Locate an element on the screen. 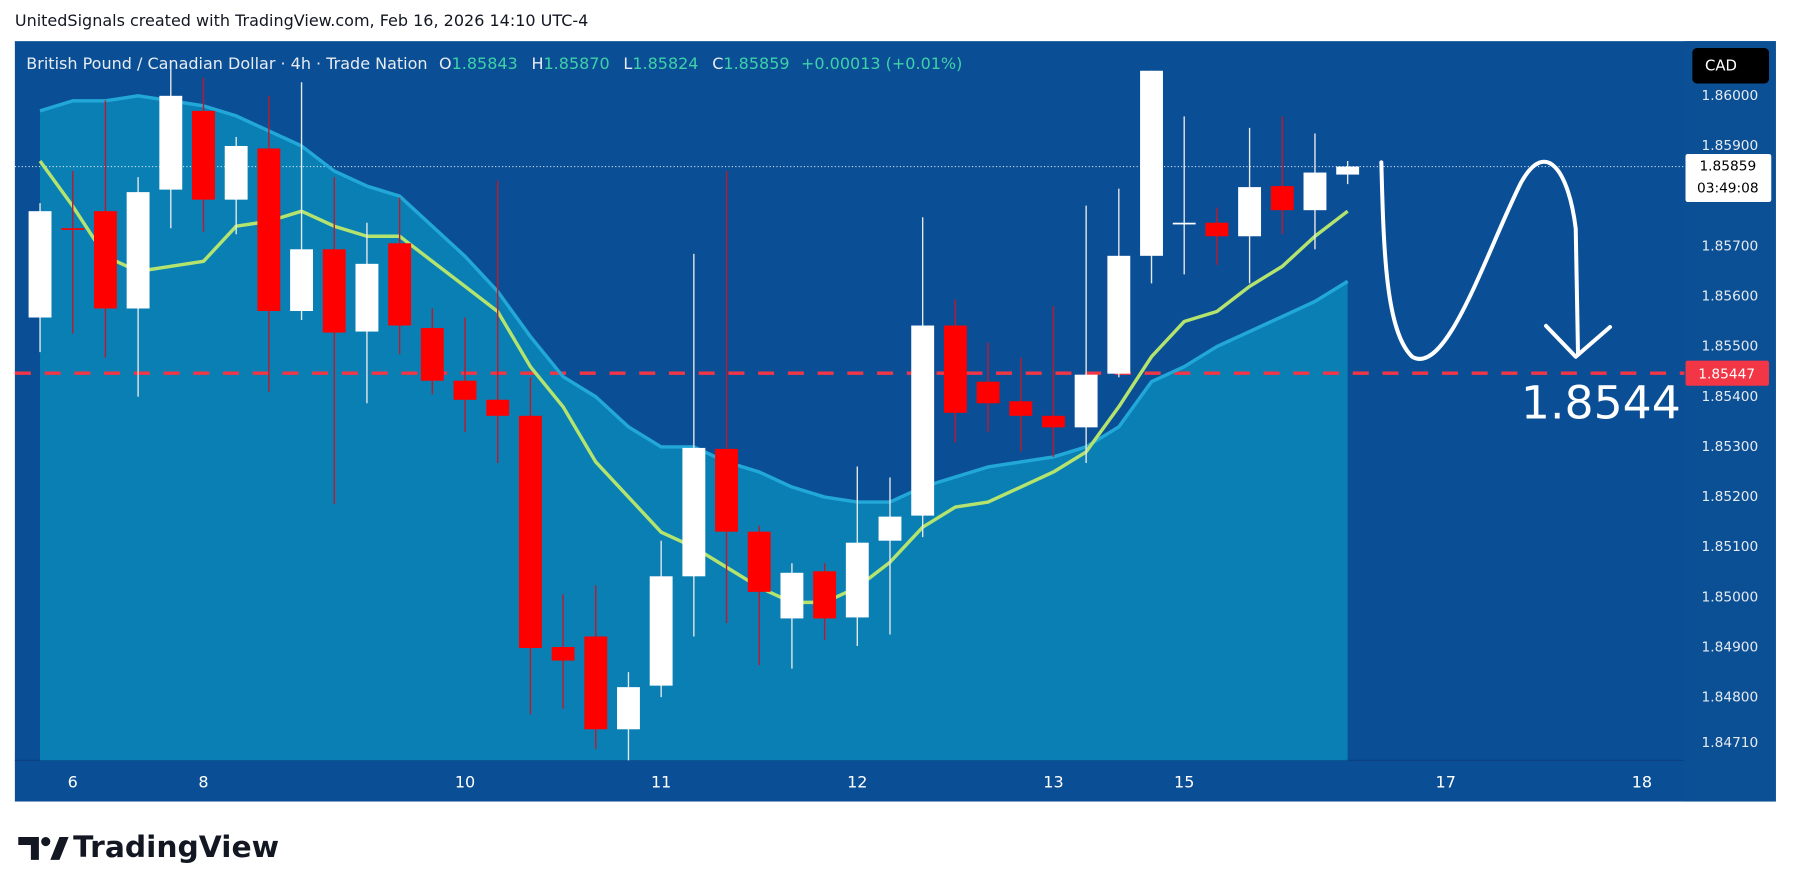  x-tick-label: 17 is located at coordinates (1446, 782).